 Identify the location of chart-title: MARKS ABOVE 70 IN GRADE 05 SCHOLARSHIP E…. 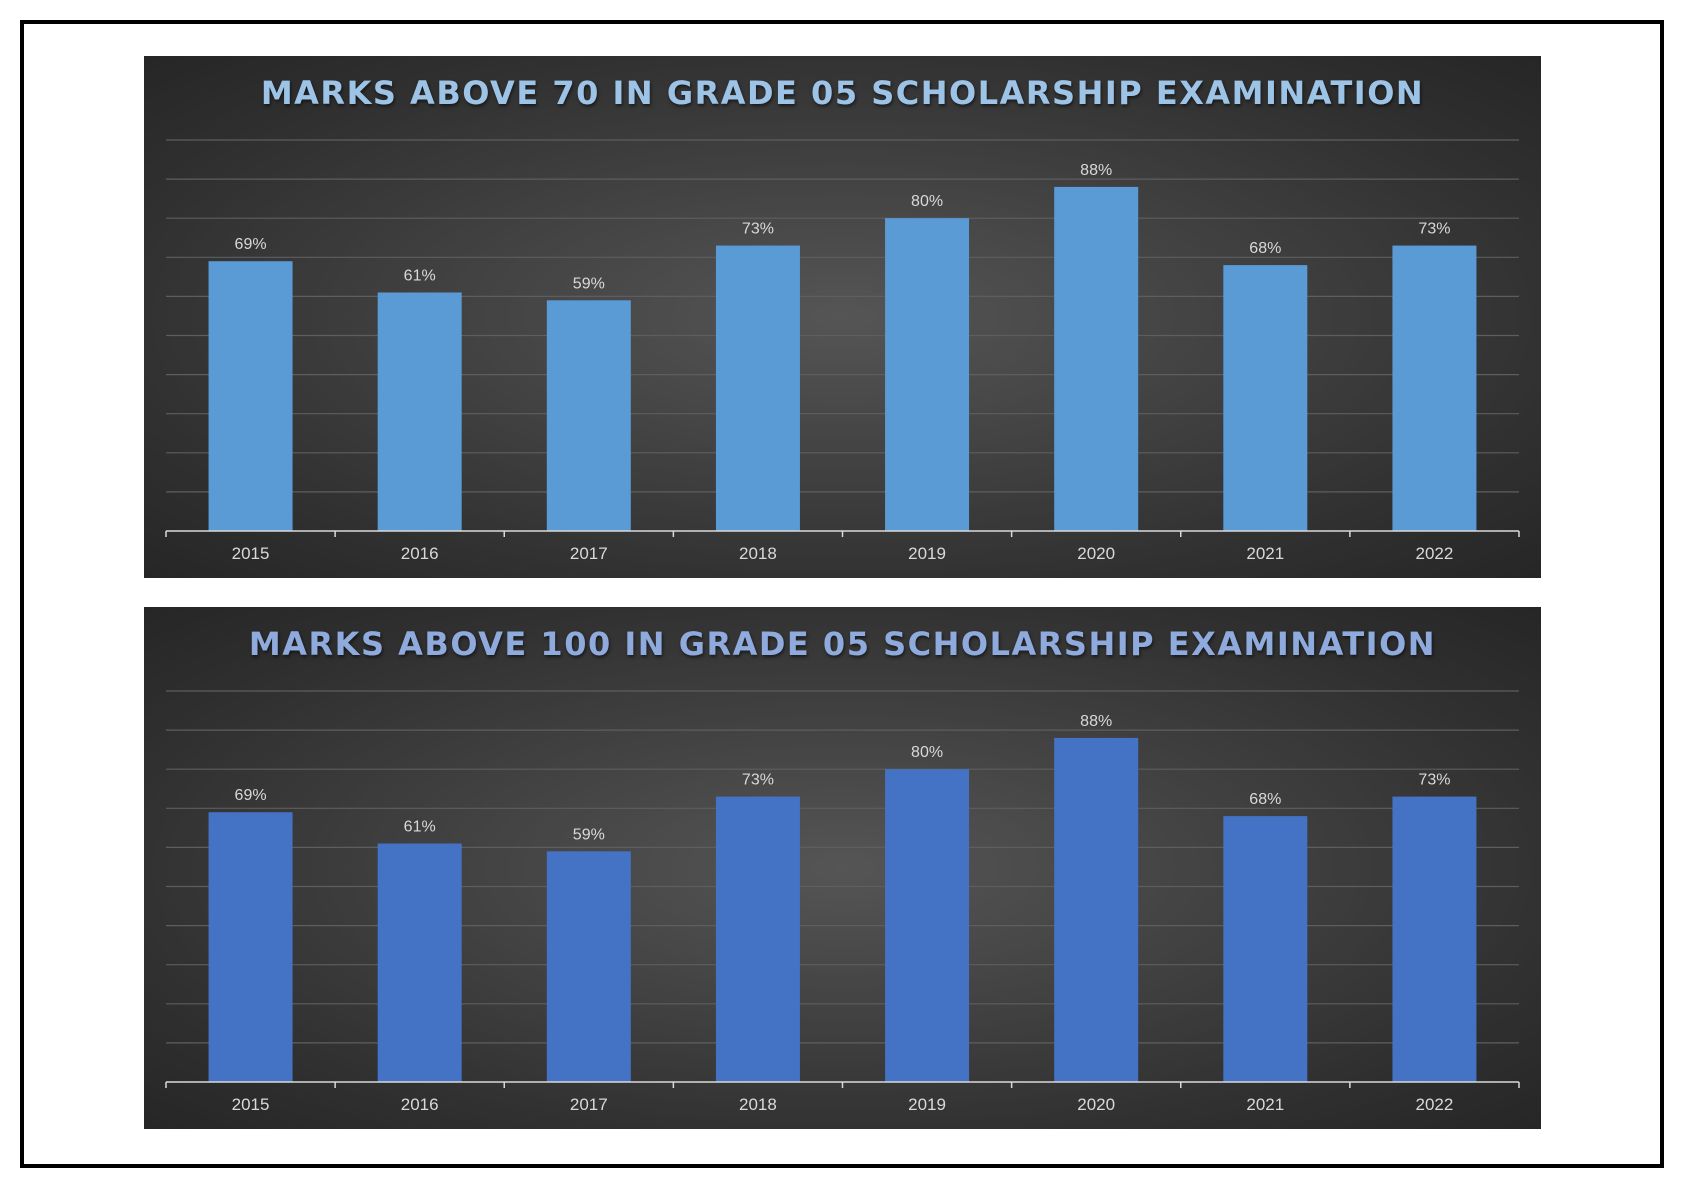
(842, 93).